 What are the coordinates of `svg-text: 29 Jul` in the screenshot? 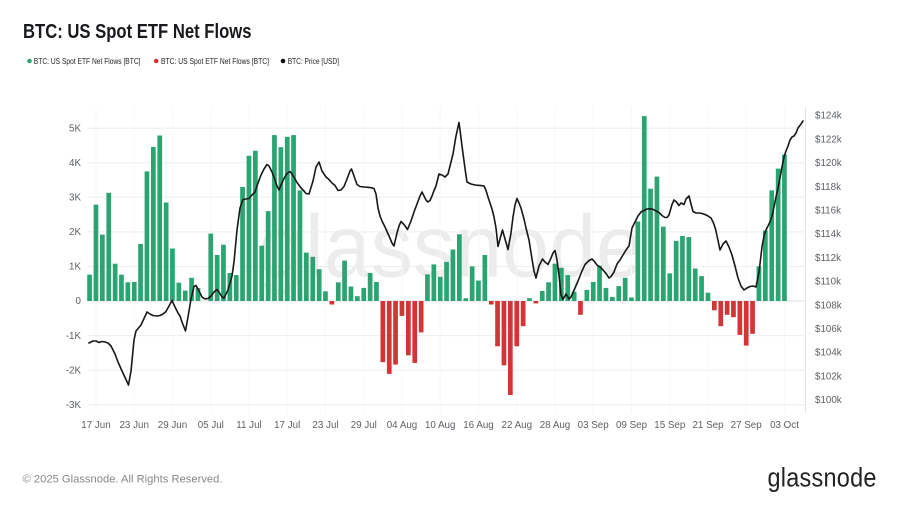 It's located at (364, 425).